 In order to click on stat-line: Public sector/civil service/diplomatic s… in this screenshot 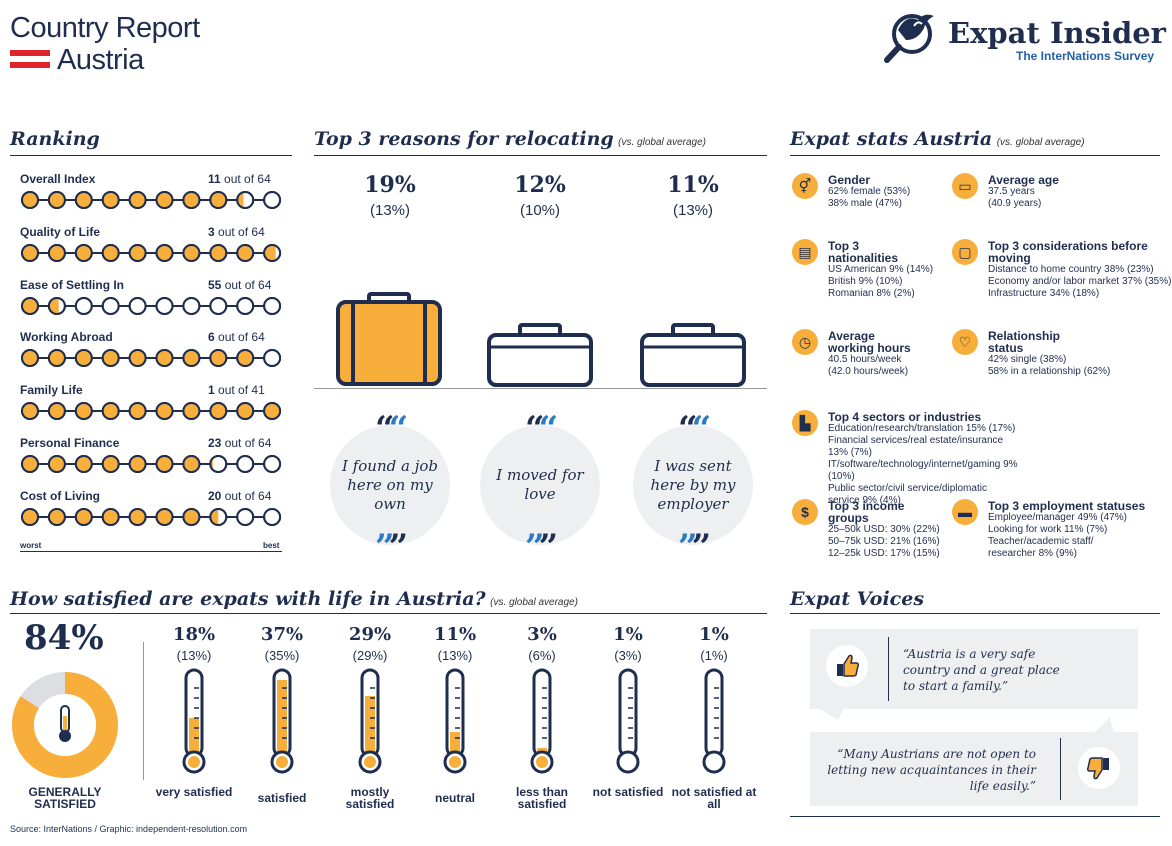, I will do `click(907, 494)`.